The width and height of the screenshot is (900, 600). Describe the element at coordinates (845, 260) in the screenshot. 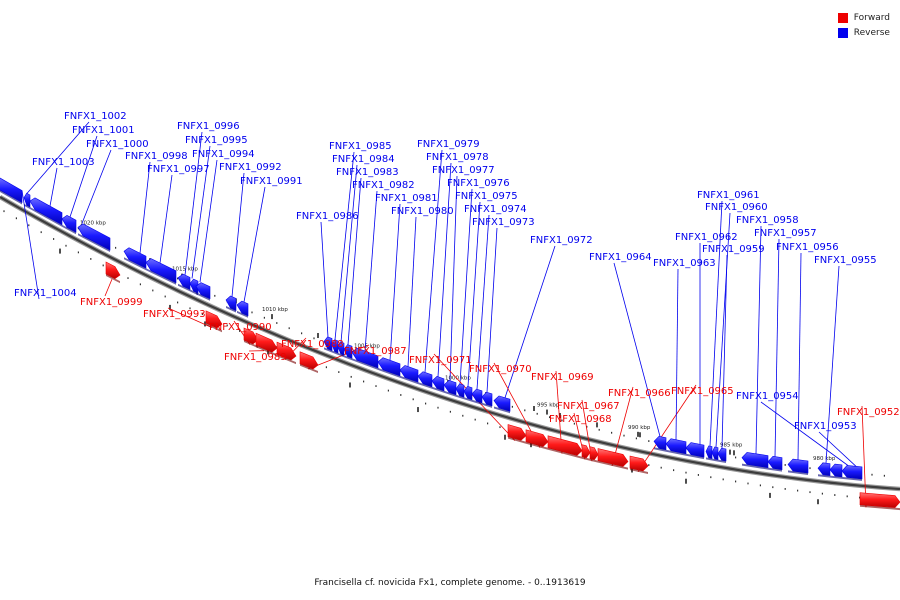

I see `gene-label: FNFX1_0955` at that location.